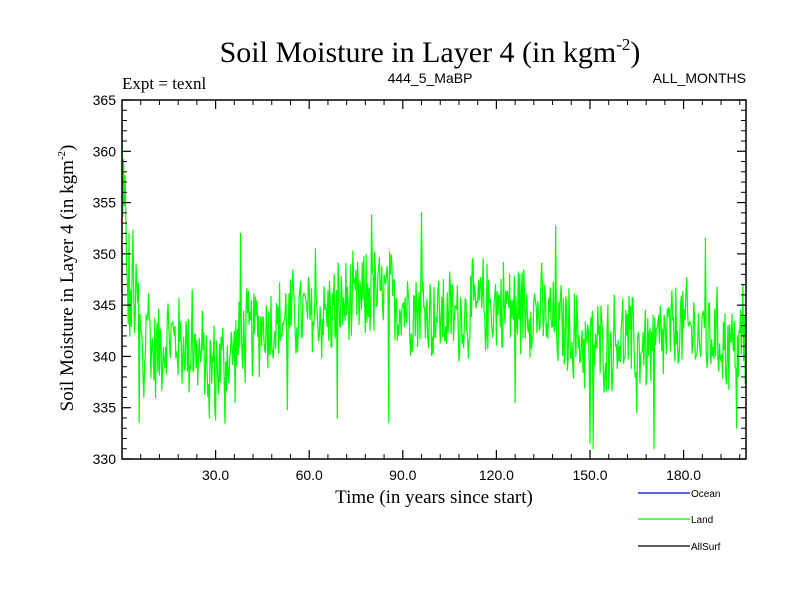  What do you see at coordinates (679, 521) in the screenshot?
I see `legend: Ocean Land AllSurf` at bounding box center [679, 521].